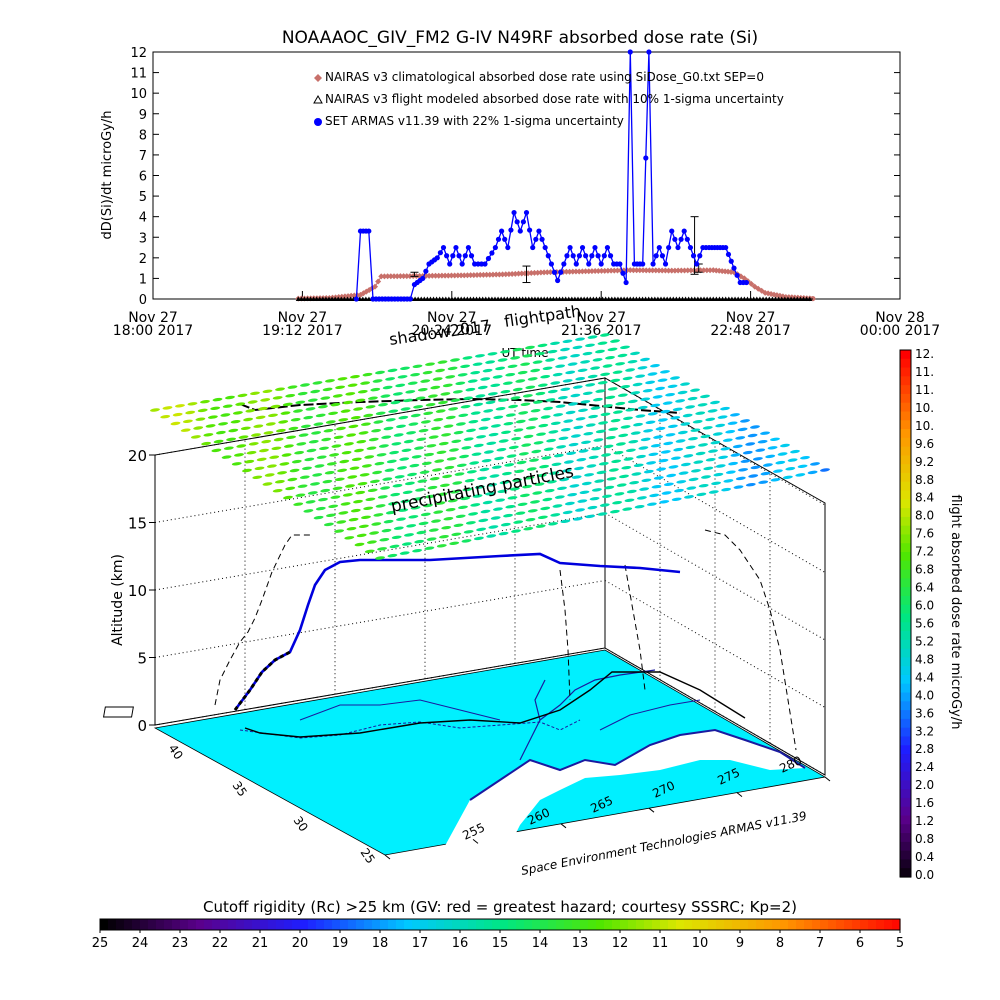 Image resolution: width=1000 pixels, height=1000 pixels. I want to click on latitude-tick-label: 35, so click(240, 789).